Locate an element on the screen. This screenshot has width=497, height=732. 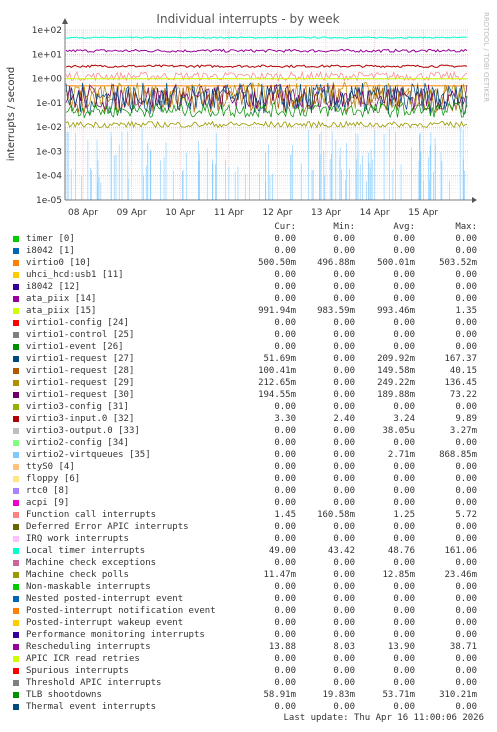
legend-row: i8042 [1] 0.00 0.00 0.00 0.00 is located at coordinates (248, 251).